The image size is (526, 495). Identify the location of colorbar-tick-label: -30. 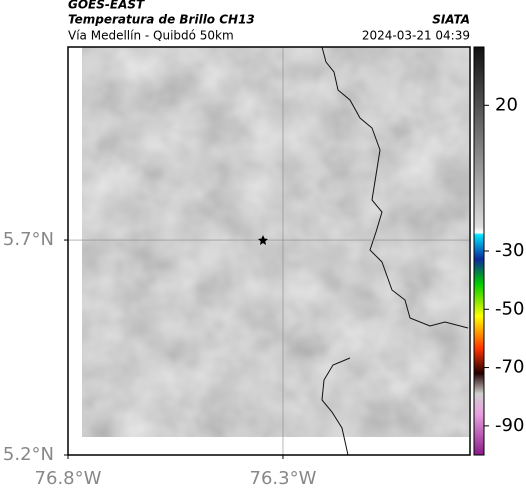
(509, 250).